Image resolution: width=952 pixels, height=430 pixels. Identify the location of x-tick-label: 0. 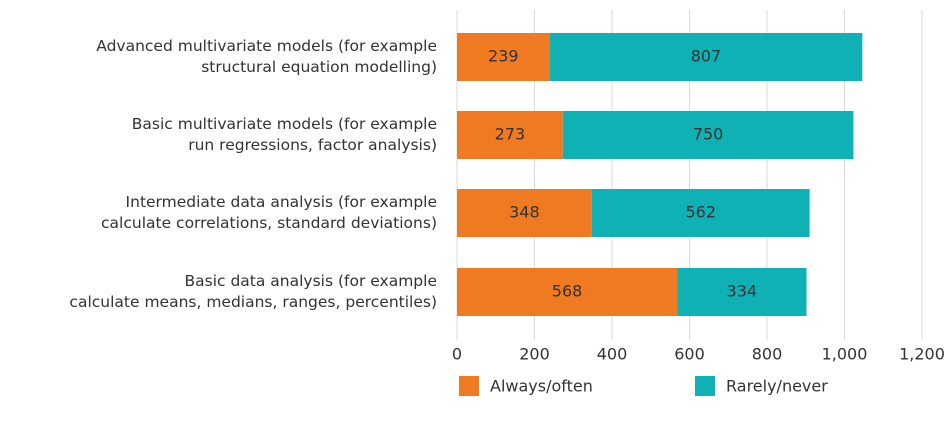
(457, 354).